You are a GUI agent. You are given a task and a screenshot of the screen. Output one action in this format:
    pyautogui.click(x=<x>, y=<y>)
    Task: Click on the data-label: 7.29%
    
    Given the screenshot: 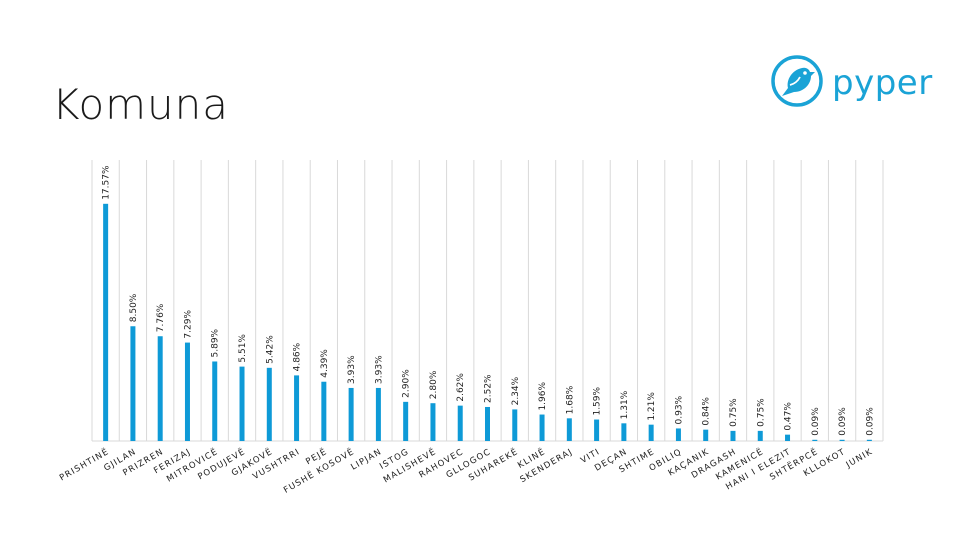 What is the action you would take?
    pyautogui.click(x=188, y=324)
    